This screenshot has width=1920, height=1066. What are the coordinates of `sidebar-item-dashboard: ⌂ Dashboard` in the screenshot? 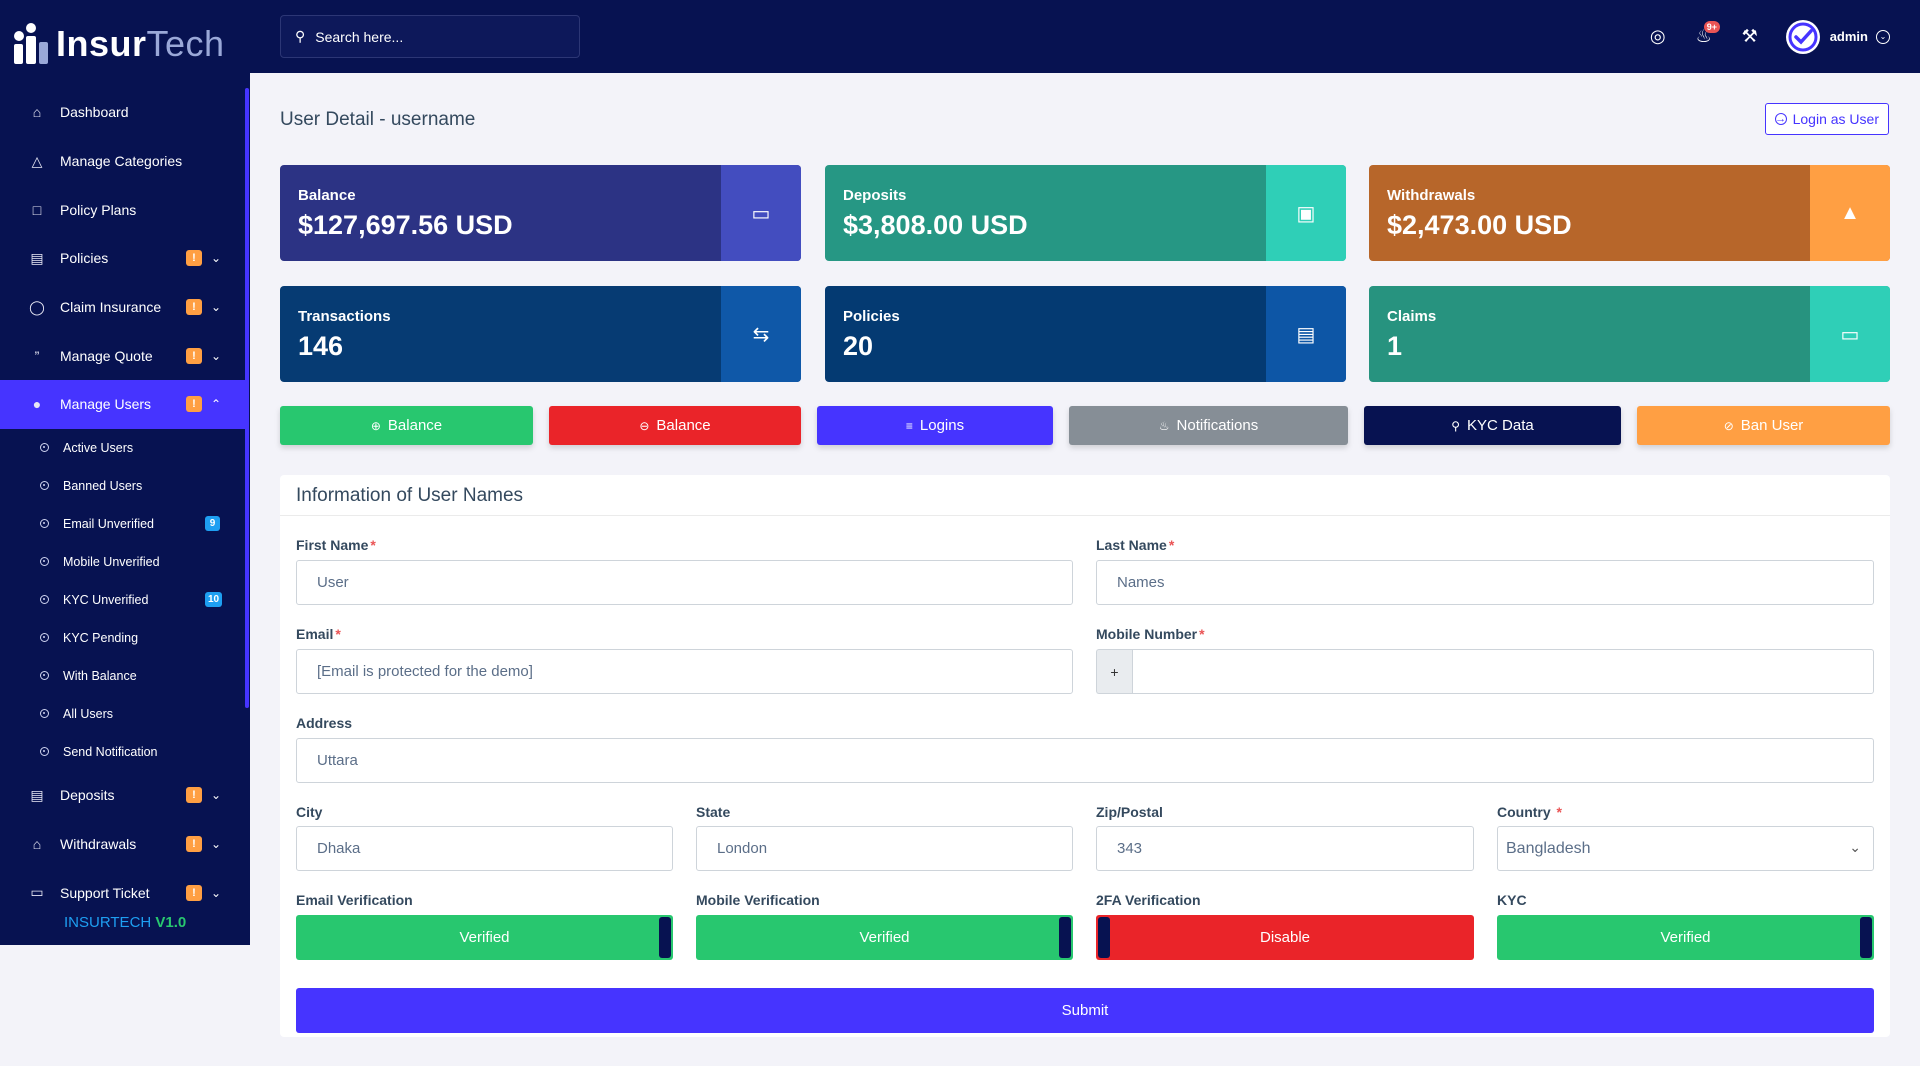 It's located at (122, 112).